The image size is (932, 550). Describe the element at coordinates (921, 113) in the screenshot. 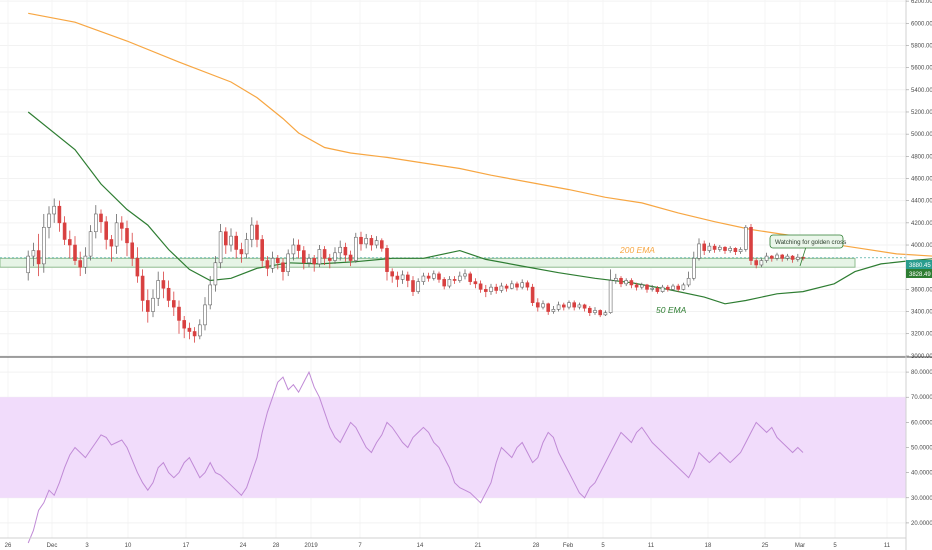

I see `price-tick-label: 5200.00` at that location.